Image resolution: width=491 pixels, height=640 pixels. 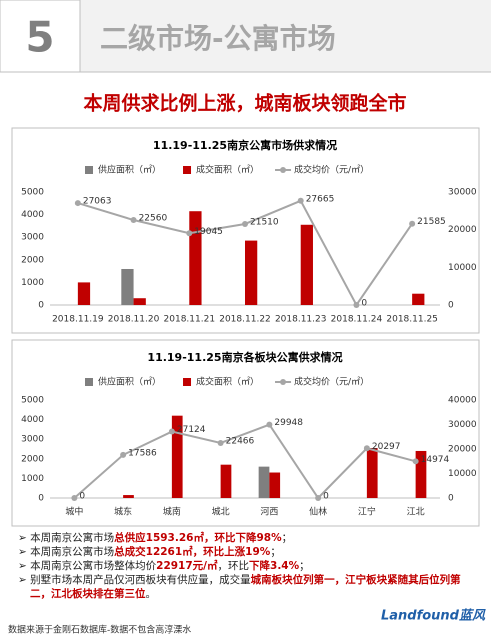 I want to click on price-line, so click(x=244, y=461).